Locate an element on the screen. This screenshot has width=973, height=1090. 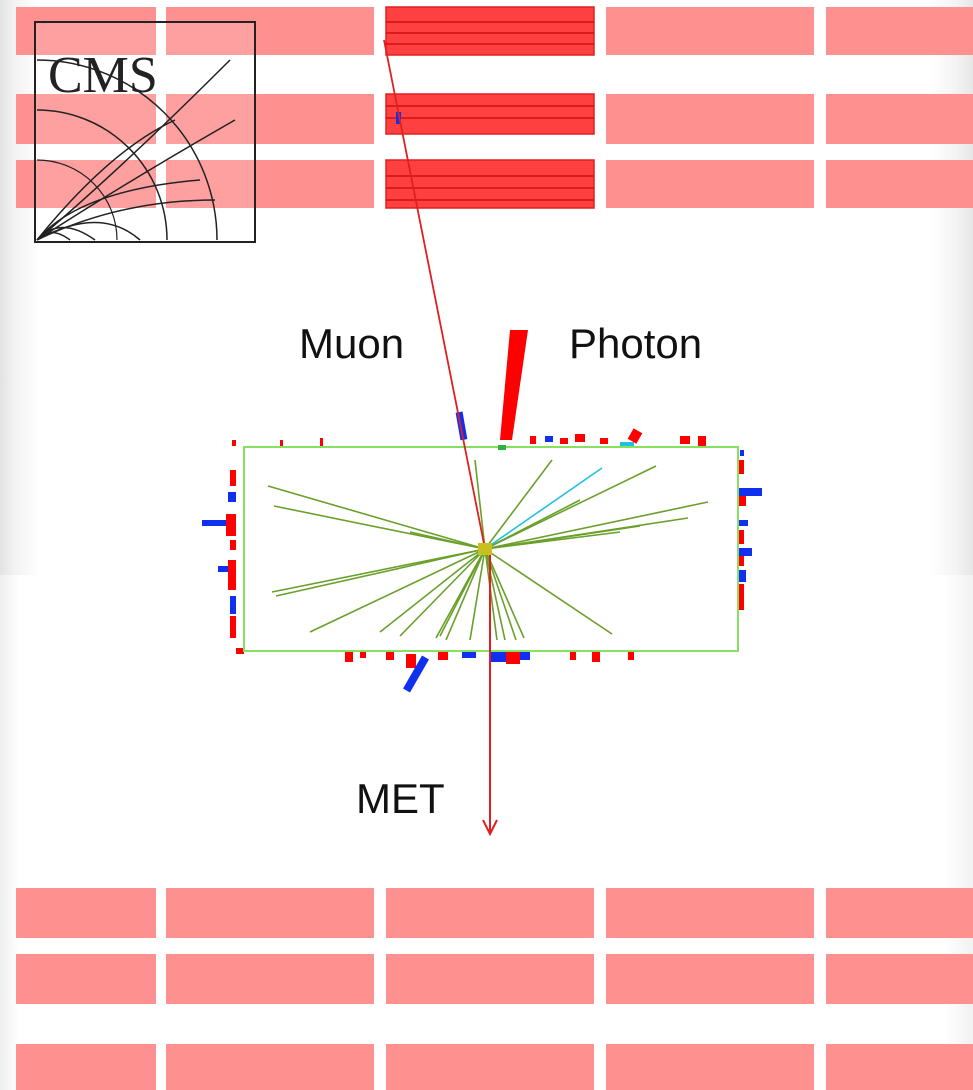
primary-vertex is located at coordinates (485, 549).